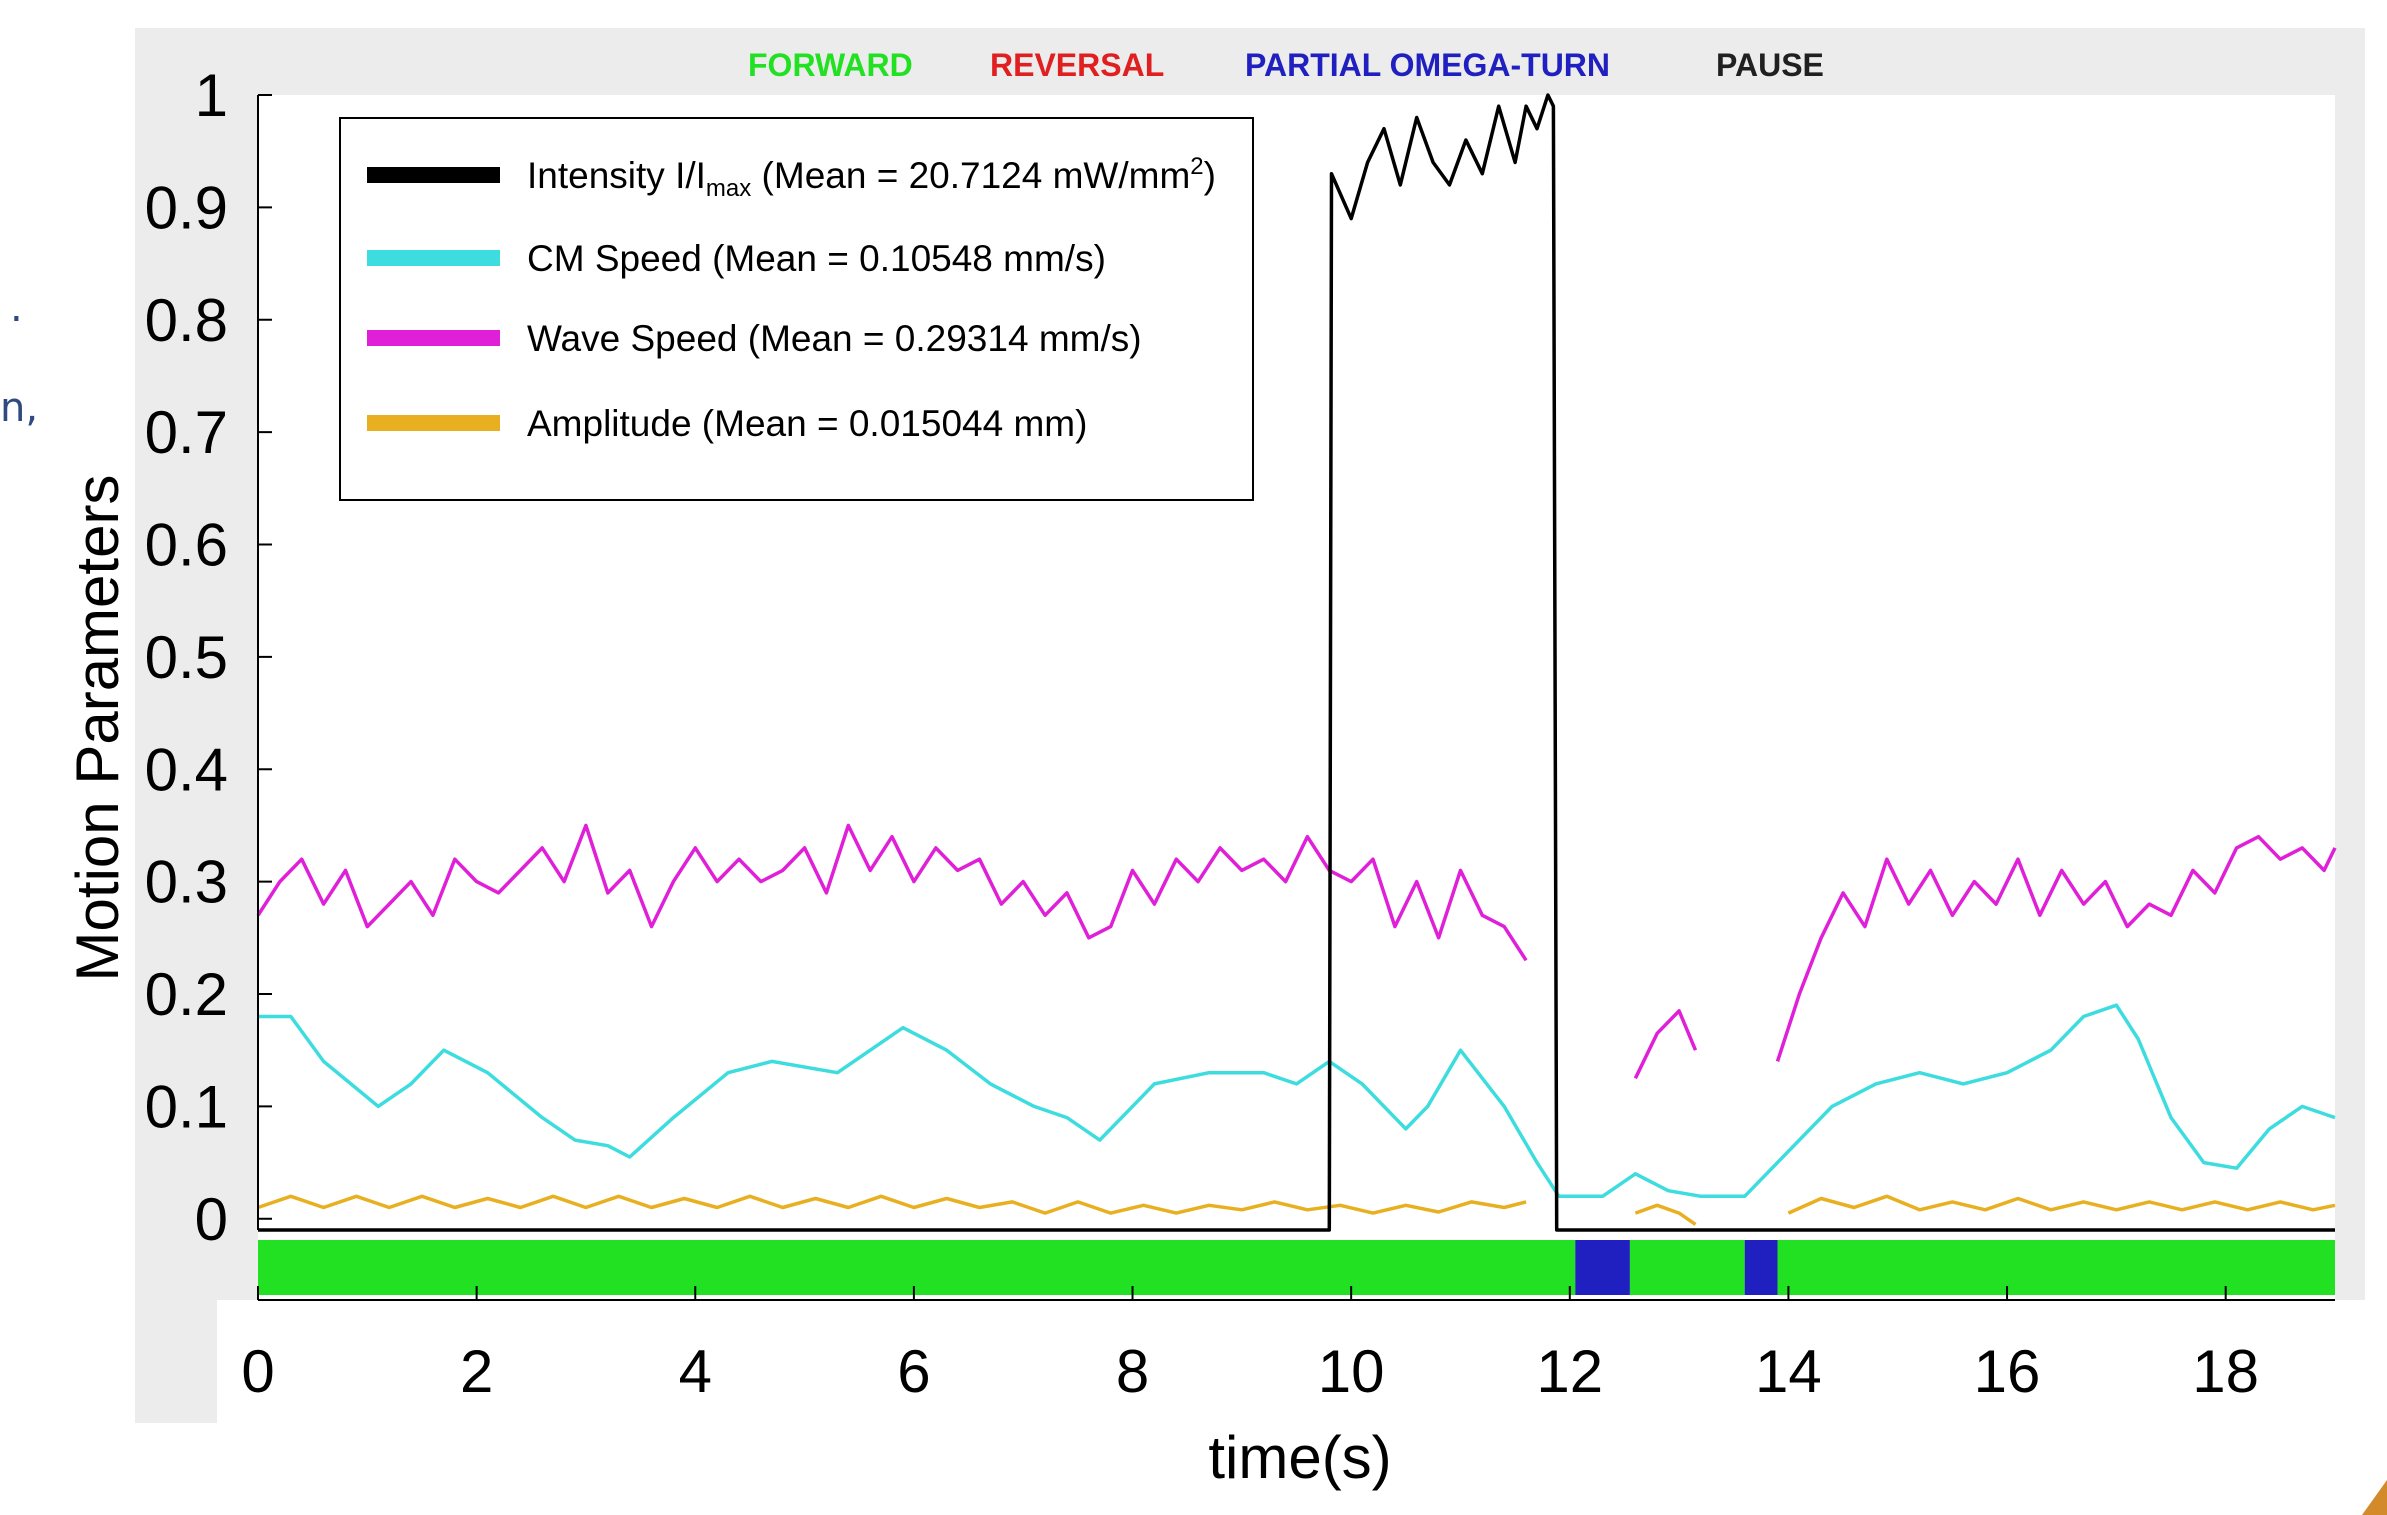 The height and width of the screenshot is (1515, 2387). I want to click on legend-entry: Amplitude (Mean = 0.015044 mm), so click(807, 423).